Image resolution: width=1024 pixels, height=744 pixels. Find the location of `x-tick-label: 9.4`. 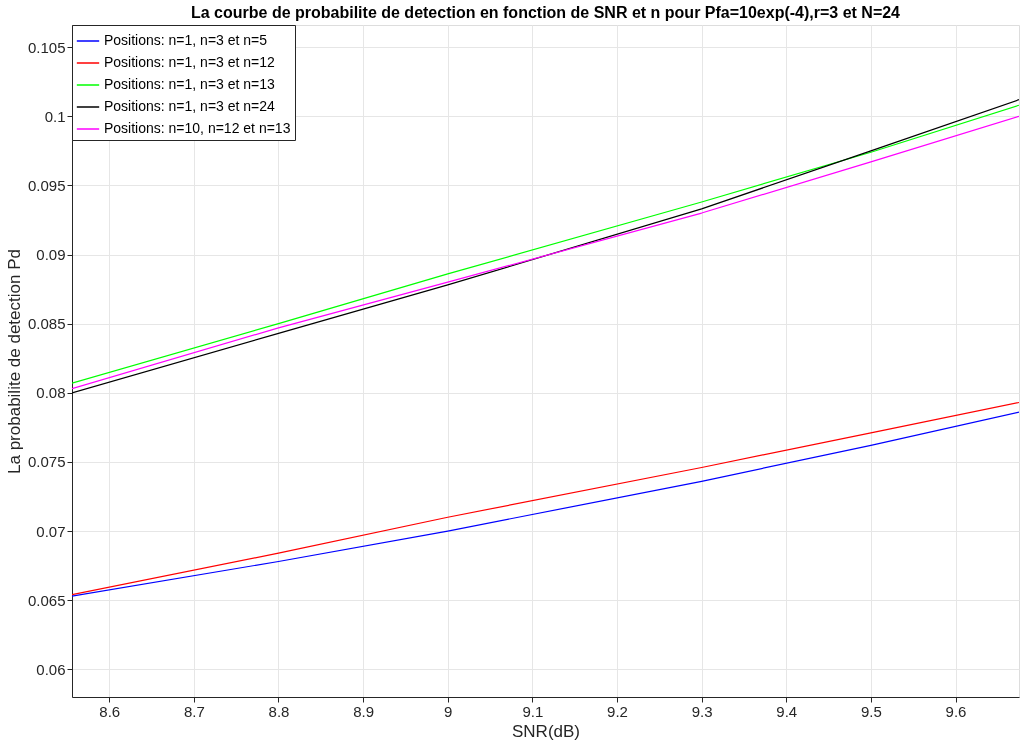

x-tick-label: 9.4 is located at coordinates (787, 711).